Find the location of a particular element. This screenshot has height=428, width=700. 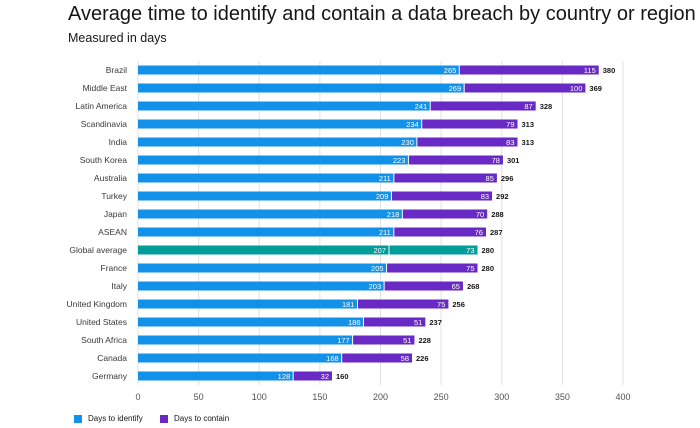

category-label: South Korea is located at coordinates (104, 160).